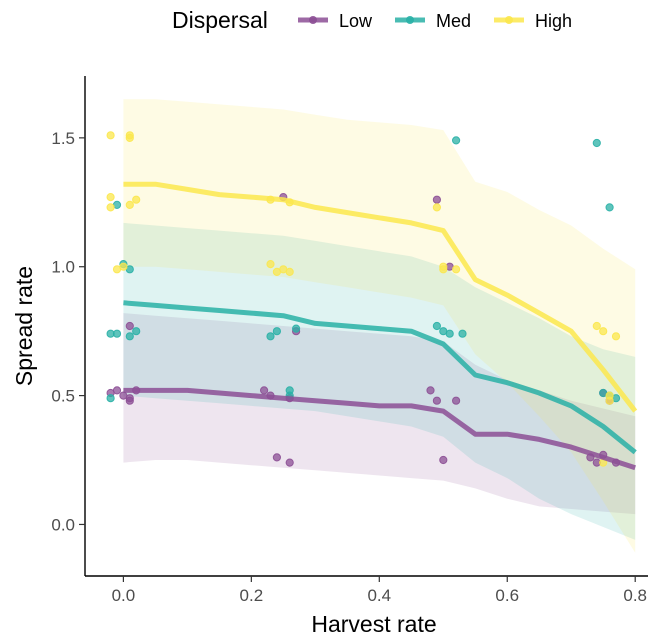 The image size is (669, 637). Describe the element at coordinates (373, 624) in the screenshot. I see `x-axis-title: Harvest rate` at that location.